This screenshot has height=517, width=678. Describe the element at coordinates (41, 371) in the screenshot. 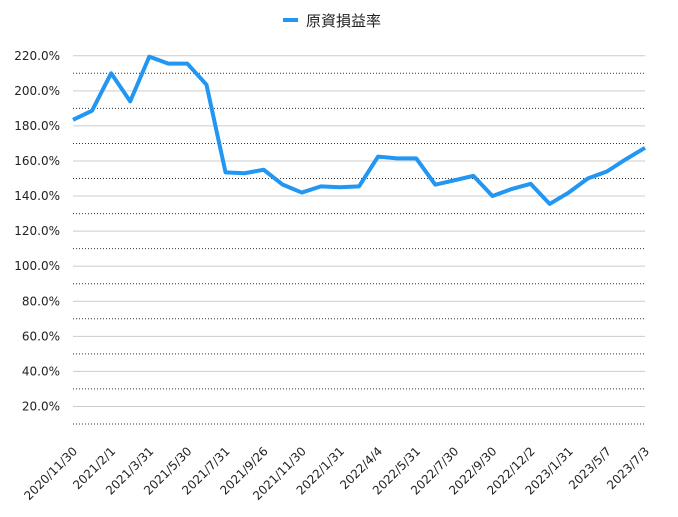

I see `y-tick-label: 40.0%` at that location.